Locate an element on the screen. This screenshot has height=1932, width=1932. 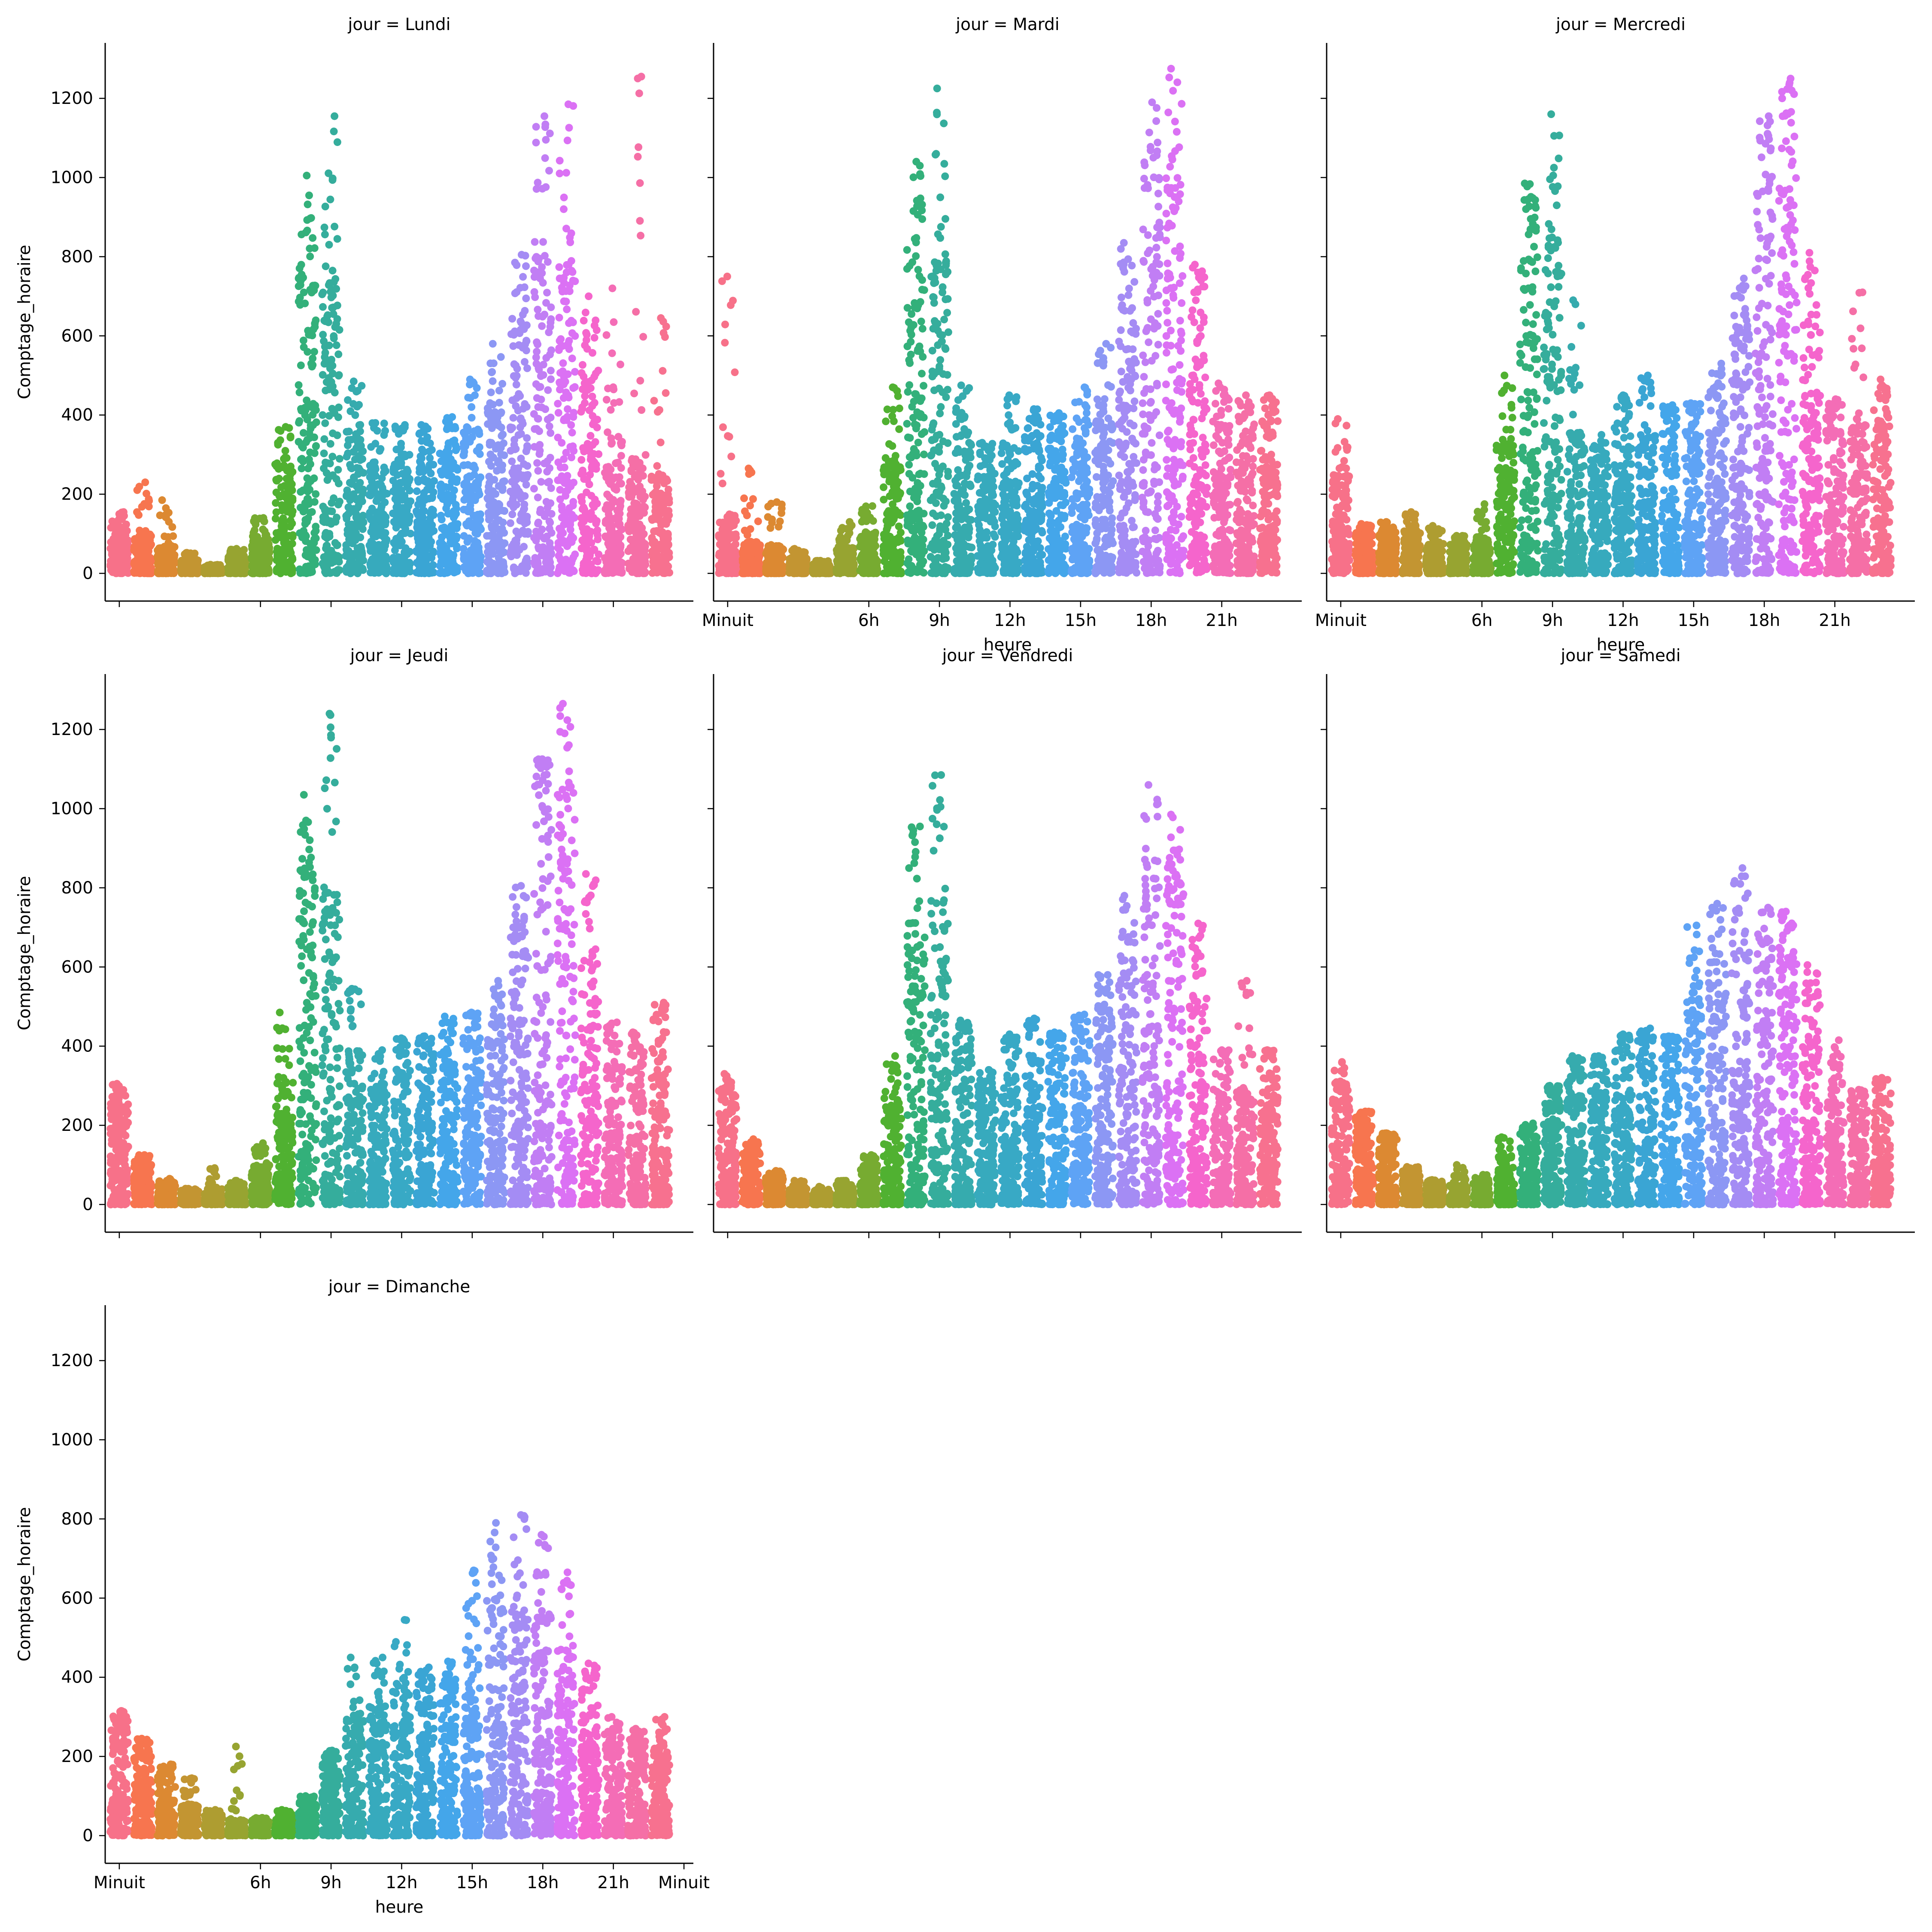
y-tick-label: 1000 is located at coordinates (72, 177).